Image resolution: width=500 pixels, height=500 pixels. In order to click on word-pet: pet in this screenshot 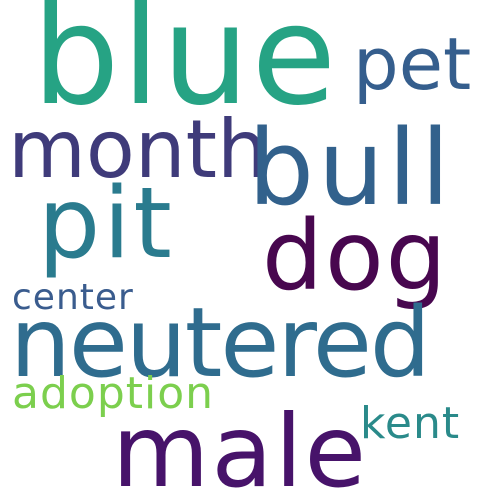, I will do `click(412, 64)`.